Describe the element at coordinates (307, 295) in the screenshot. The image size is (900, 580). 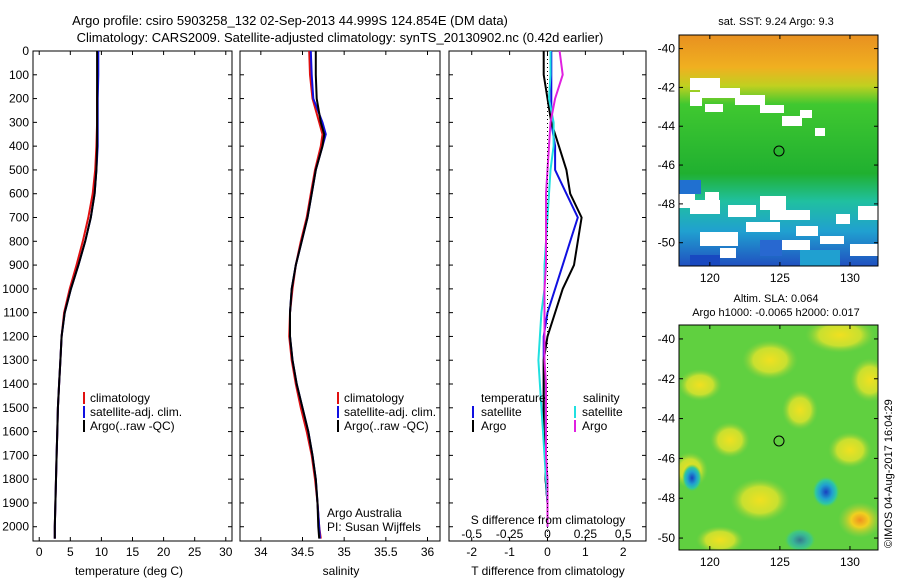
I see `series-line-argo-raw-qc-` at that location.